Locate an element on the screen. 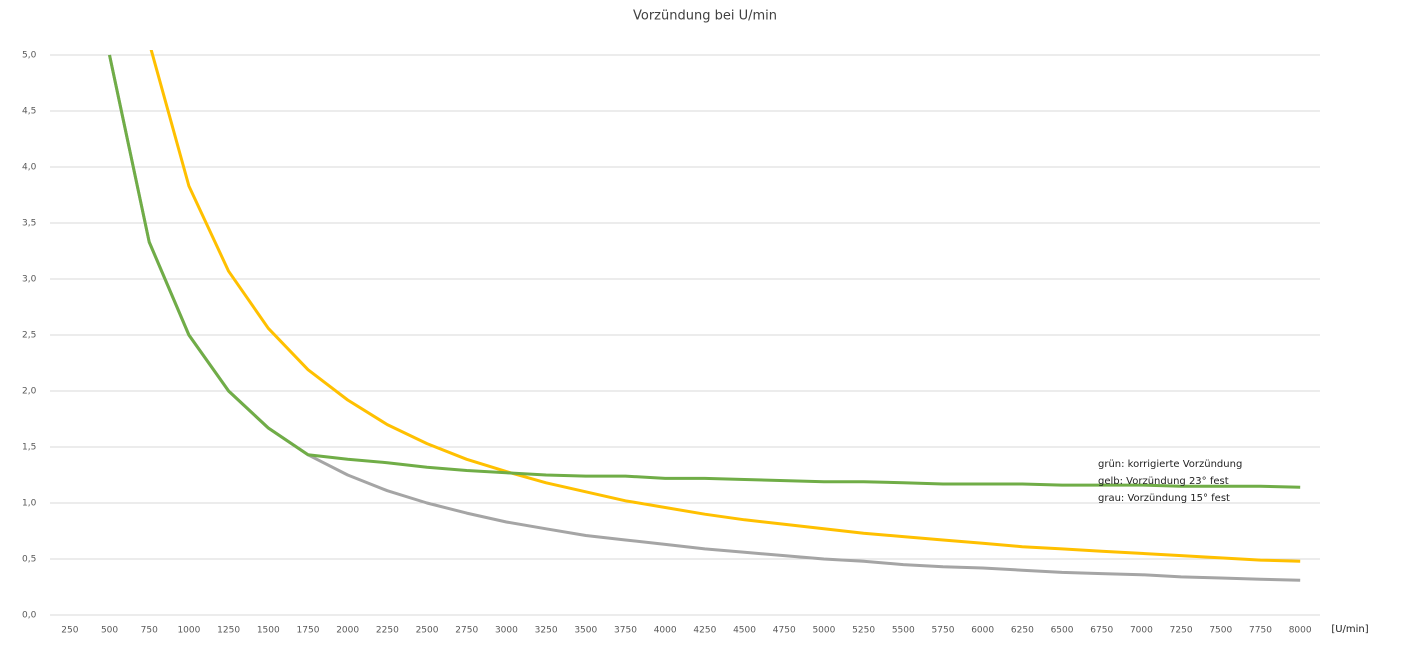 This screenshot has height=658, width=1422. x-tick-label: 750 is located at coordinates (149, 631).